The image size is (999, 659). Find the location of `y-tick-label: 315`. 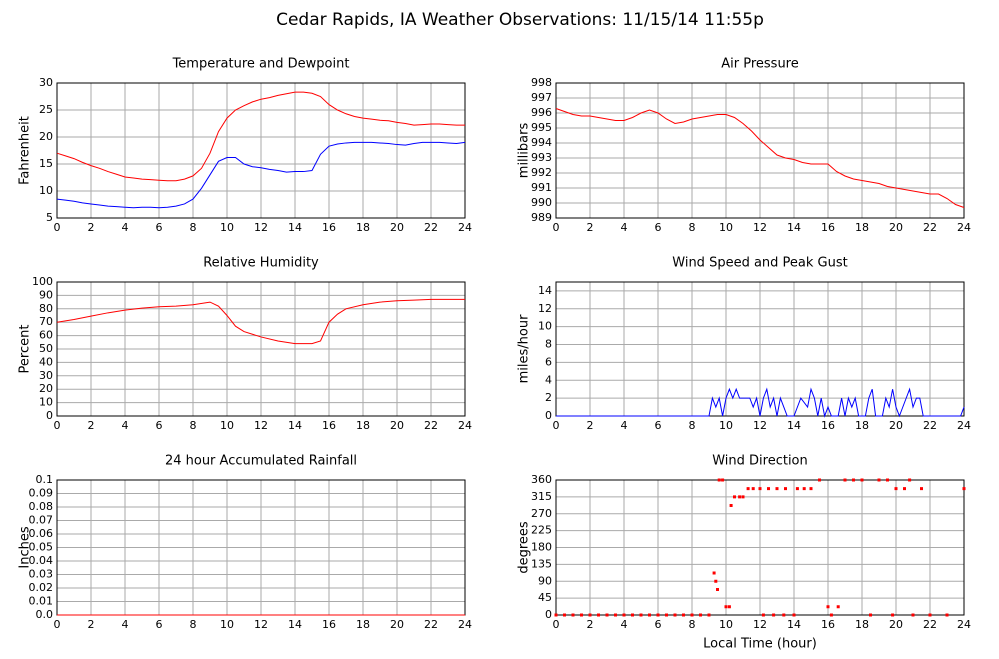

y-tick-label: 315 is located at coordinates (541, 496).